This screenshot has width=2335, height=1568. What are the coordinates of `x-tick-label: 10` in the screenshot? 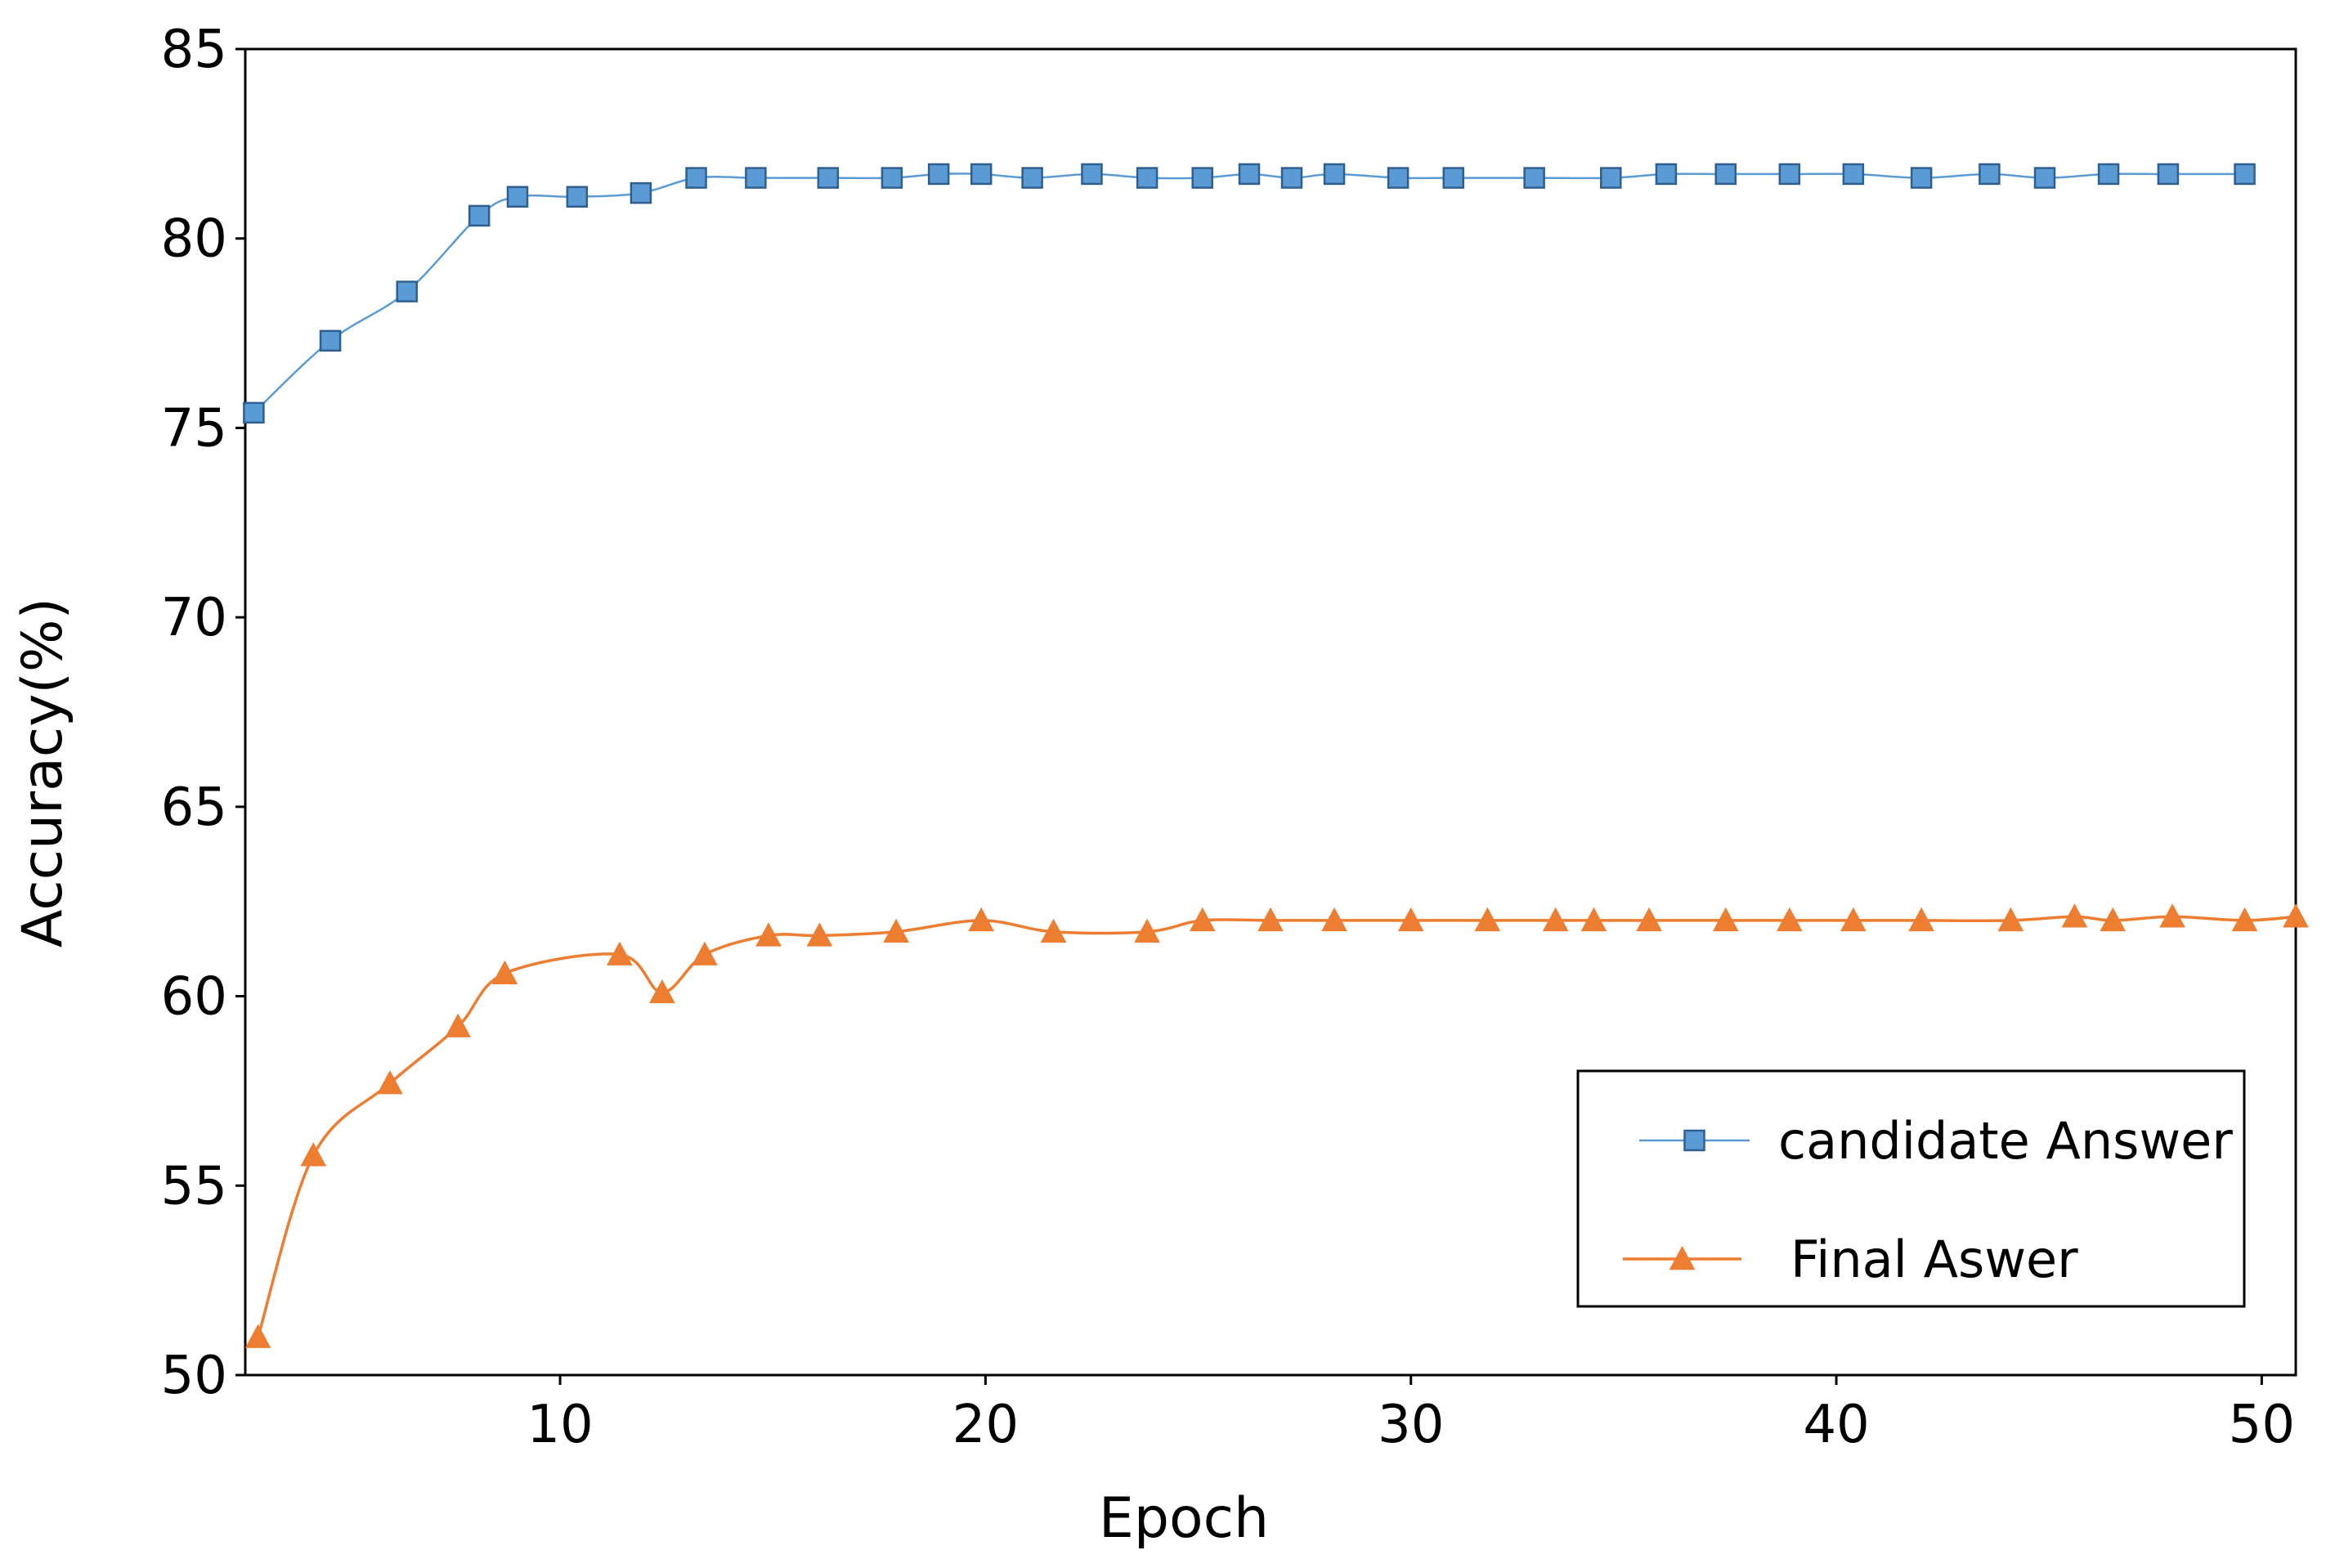 It's located at (560, 1425).